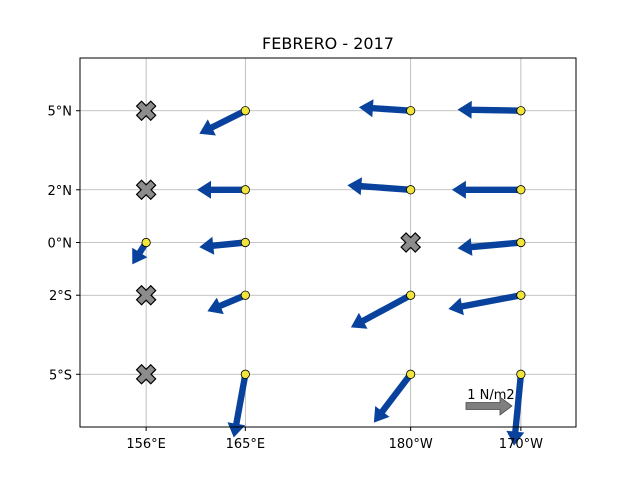 Image resolution: width=640 pixels, height=480 pixels. What do you see at coordinates (60, 112) in the screenshot?
I see `y-tick-label: 5°N` at bounding box center [60, 112].